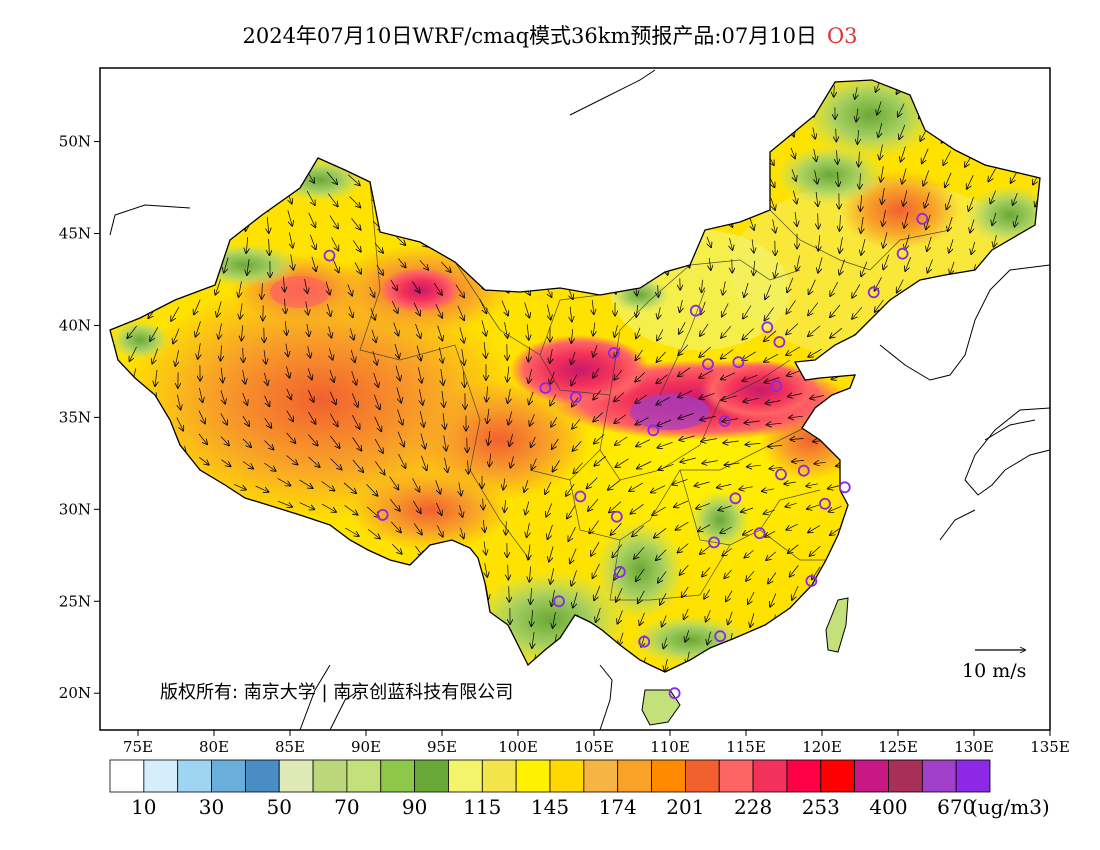  What do you see at coordinates (821, 807) in the screenshot?
I see `colorbar-label: 253` at bounding box center [821, 807].